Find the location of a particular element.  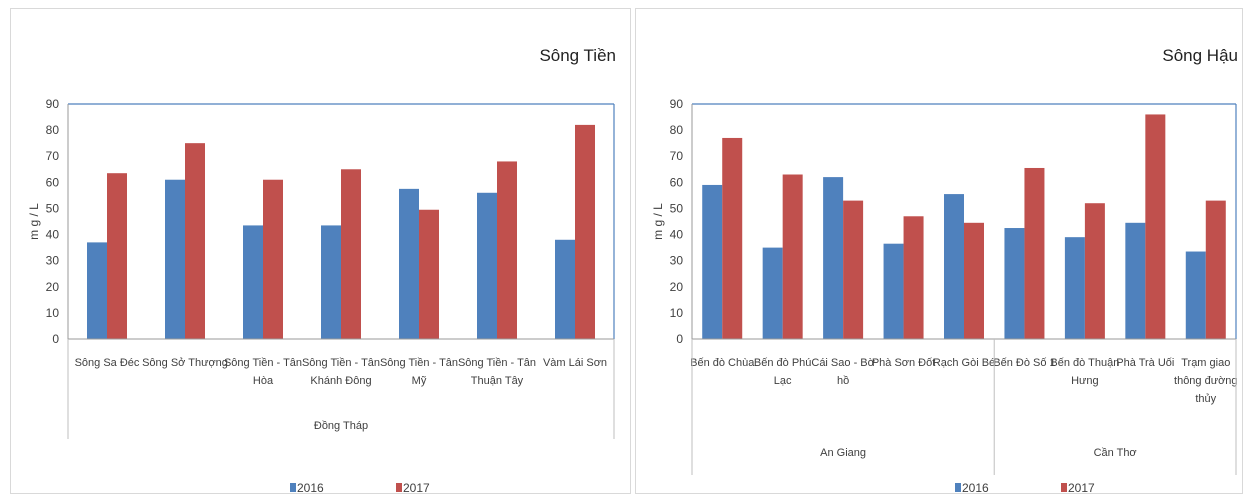

chart-title: Sông Hậu is located at coordinates (1200, 55).